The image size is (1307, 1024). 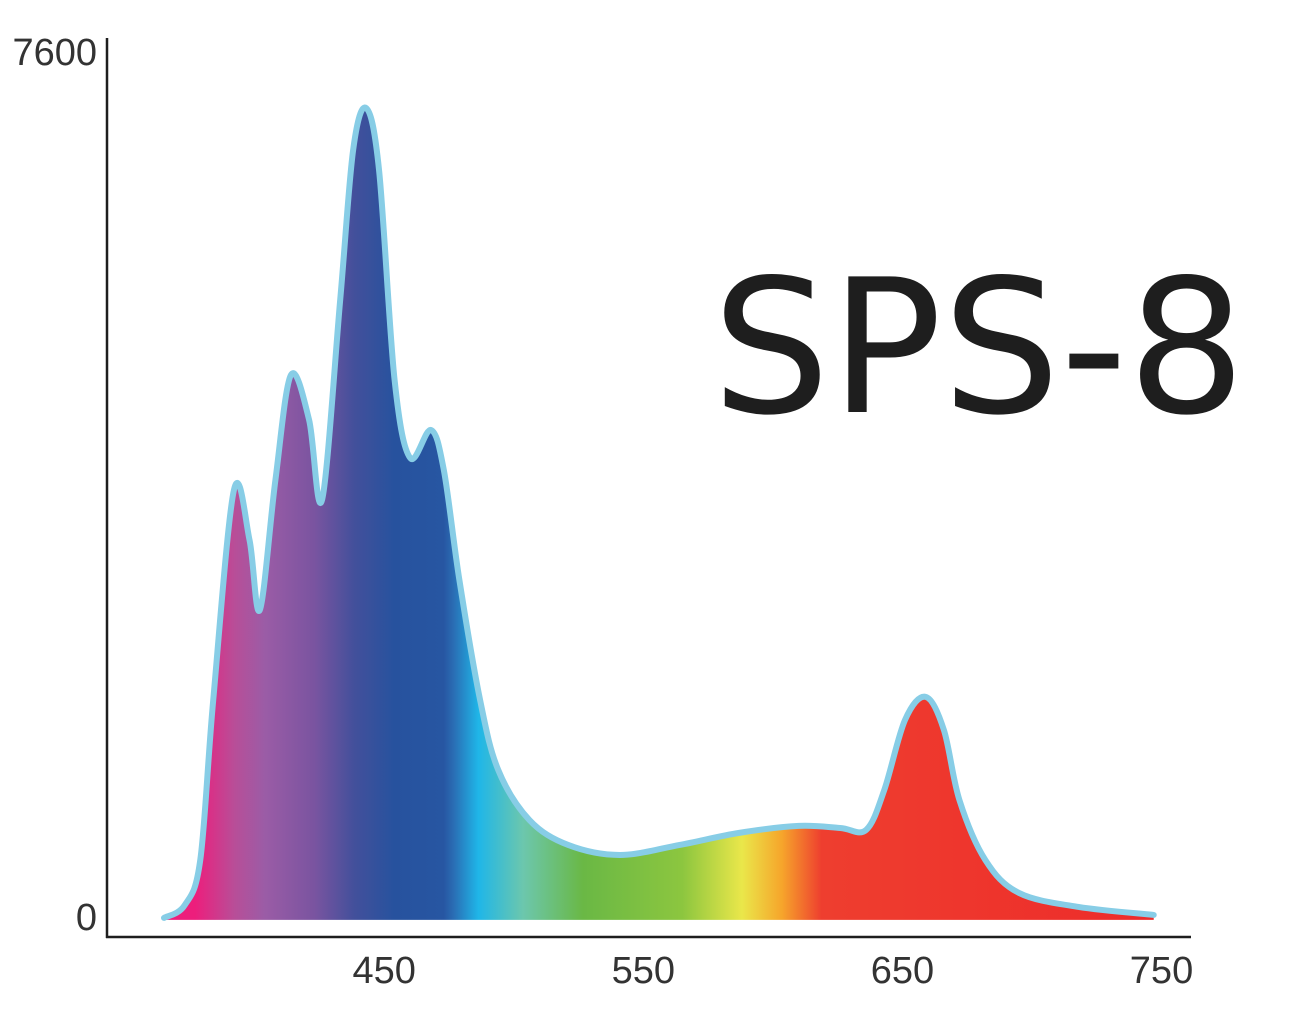 I want to click on y-tick-label: 7600, so click(x=54, y=53).